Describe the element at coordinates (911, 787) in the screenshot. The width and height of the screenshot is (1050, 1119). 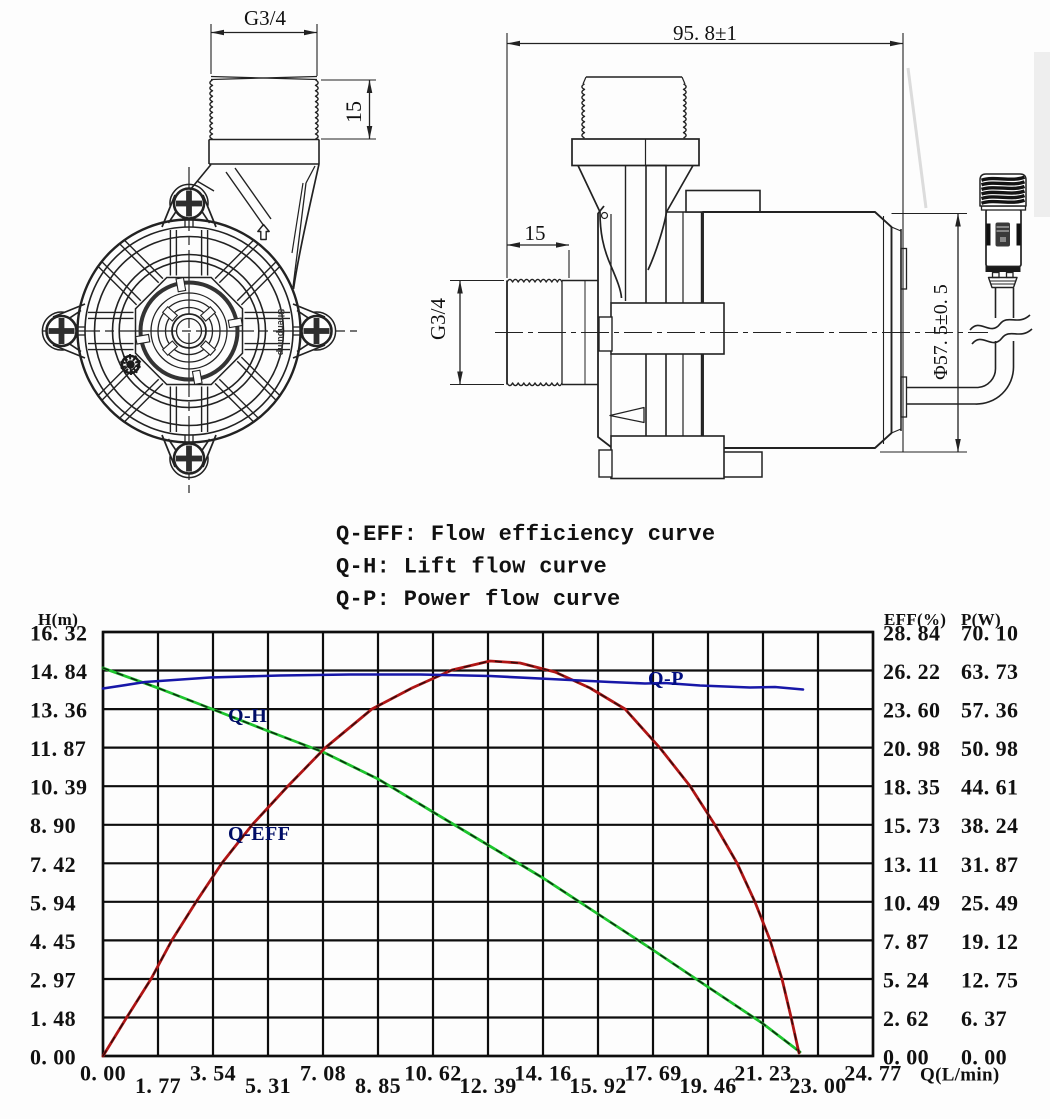
I see `svg-text: 18. 35` at that location.